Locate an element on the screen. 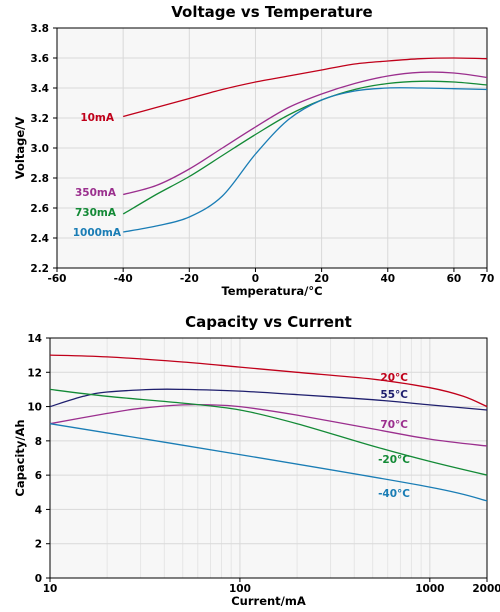 The image size is (500, 612). series-label: 55°C is located at coordinates (394, 395).